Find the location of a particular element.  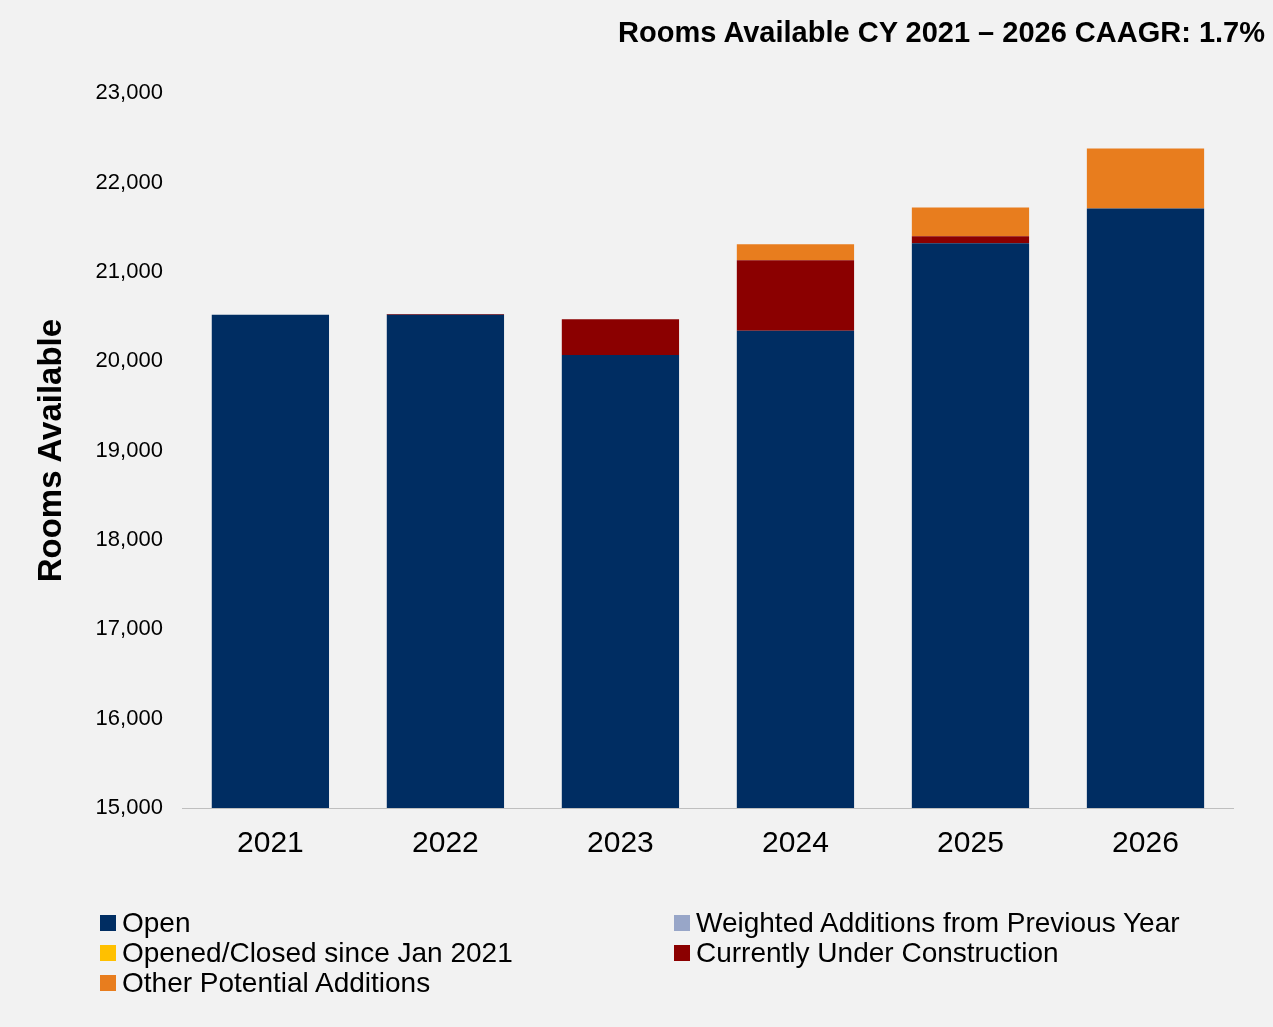

legend-label: Other Potential Additions is located at coordinates (276, 982).